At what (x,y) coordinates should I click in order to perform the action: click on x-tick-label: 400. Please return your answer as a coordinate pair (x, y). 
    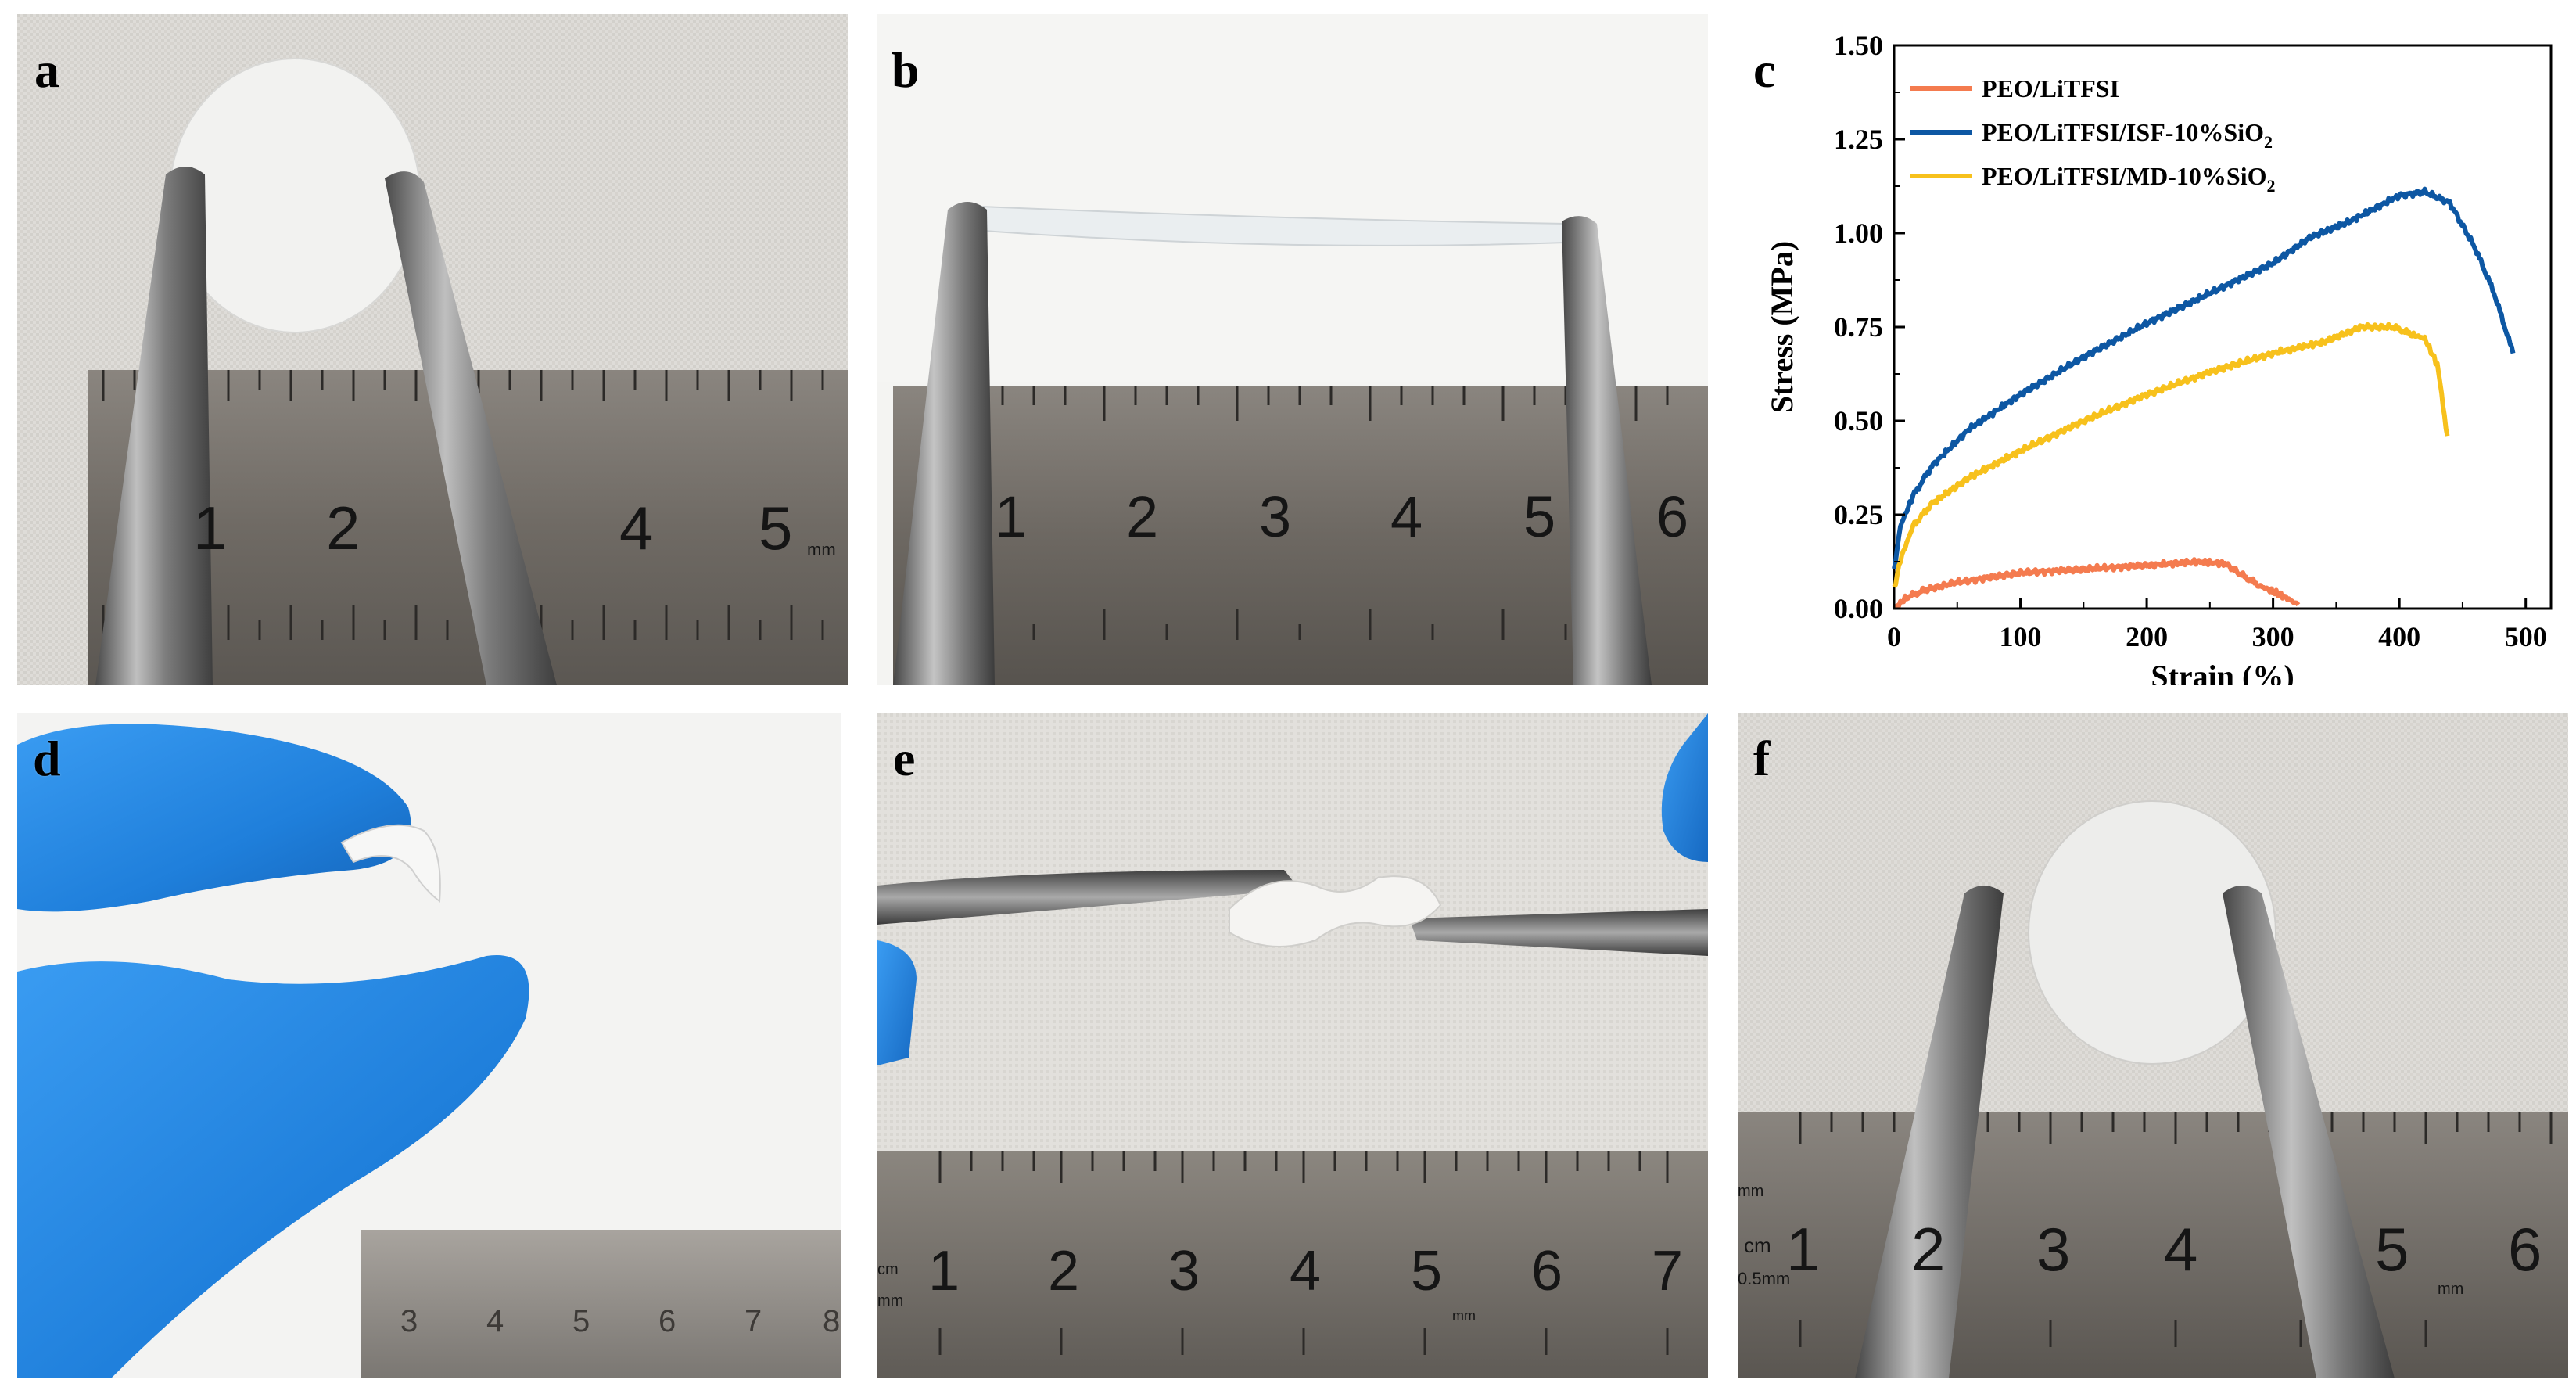
    Looking at the image, I should click on (2399, 636).